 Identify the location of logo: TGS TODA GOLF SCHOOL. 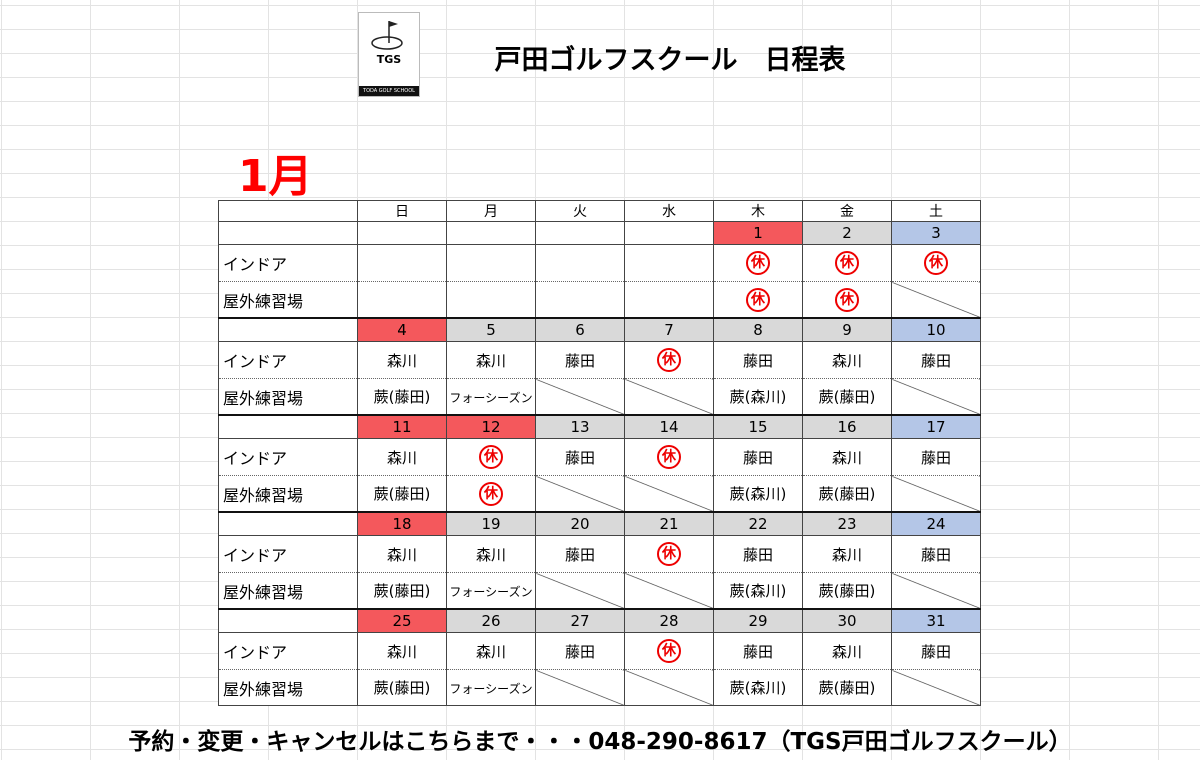
(389, 54).